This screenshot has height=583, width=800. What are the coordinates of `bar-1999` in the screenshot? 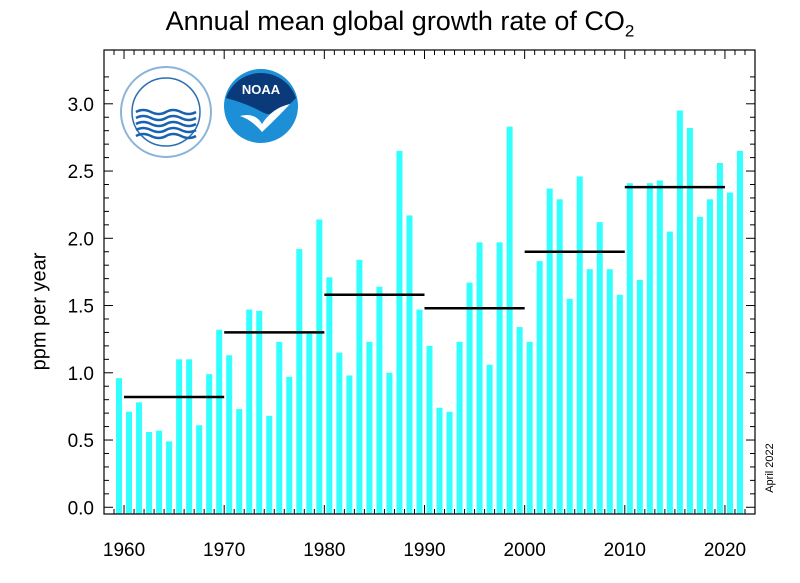 It's located at (519, 420).